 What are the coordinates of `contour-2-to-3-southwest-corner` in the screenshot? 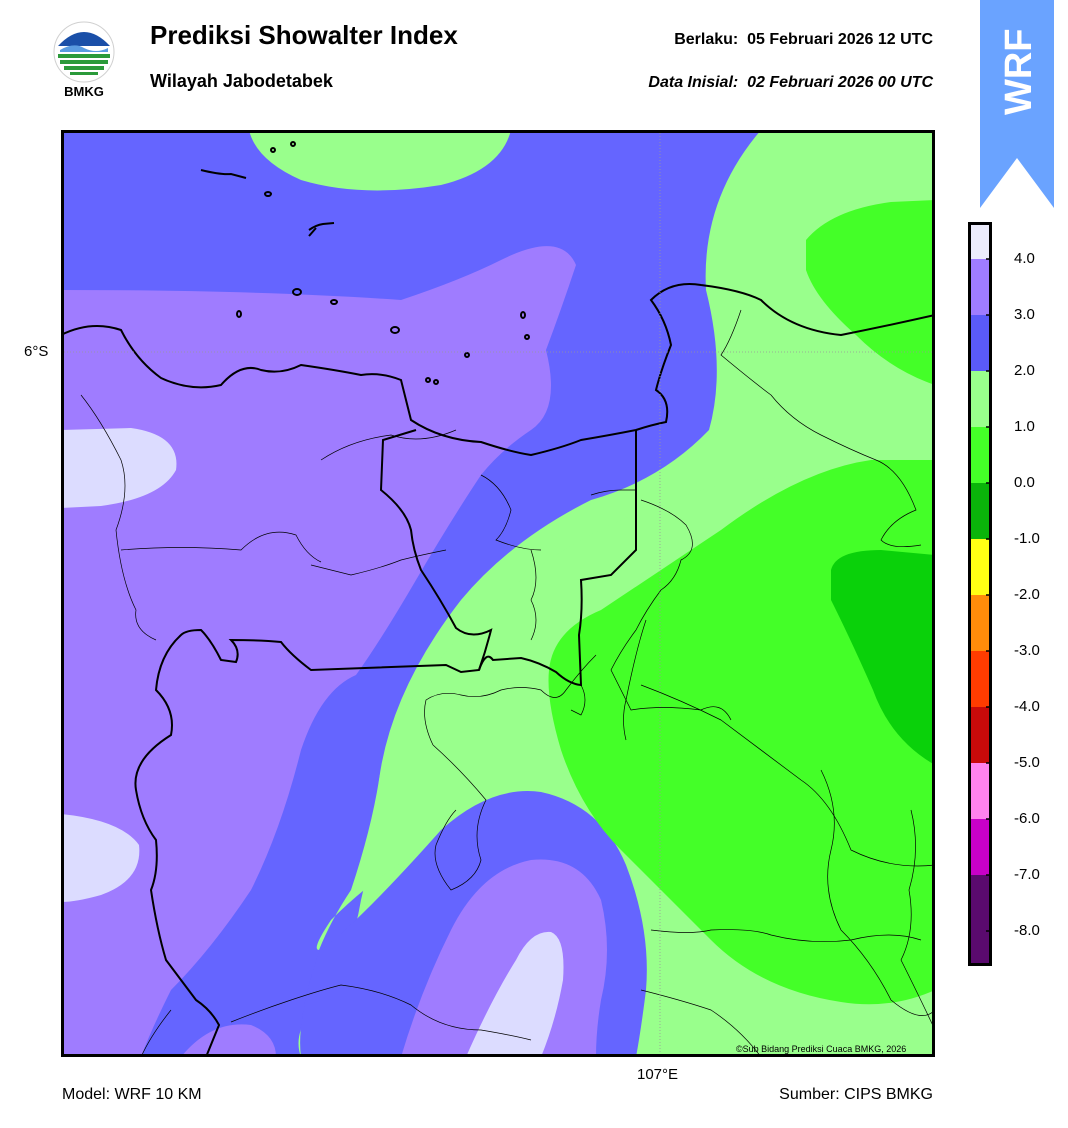 It's located at (228, 1040).